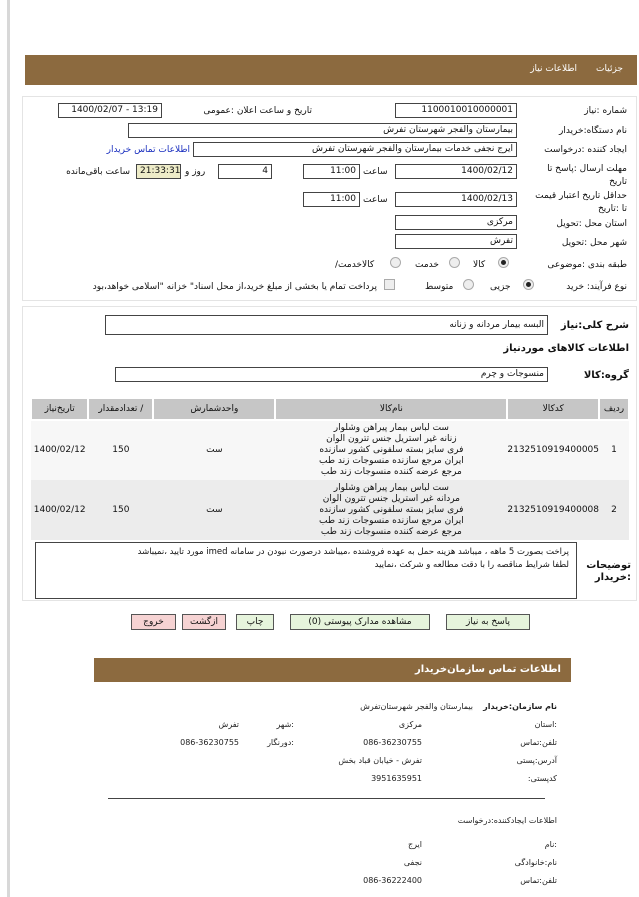  What do you see at coordinates (391, 487) in the screenshot?
I see `item-name-line: ست لباس بیمار پیراهن وشلوار` at bounding box center [391, 487].